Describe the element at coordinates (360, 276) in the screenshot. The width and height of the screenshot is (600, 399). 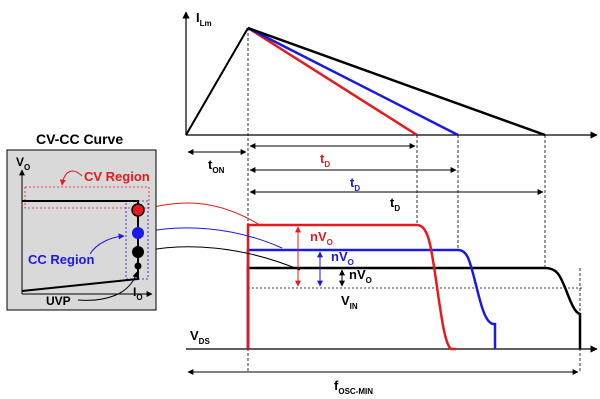
I see `label-nvo-black: nVO` at that location.